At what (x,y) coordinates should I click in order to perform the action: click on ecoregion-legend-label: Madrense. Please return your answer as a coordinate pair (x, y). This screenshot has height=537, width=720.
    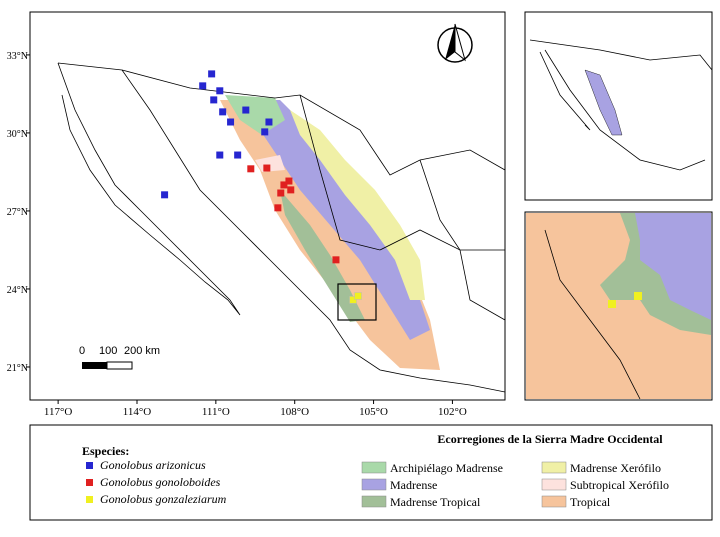
    Looking at the image, I should click on (413, 485).